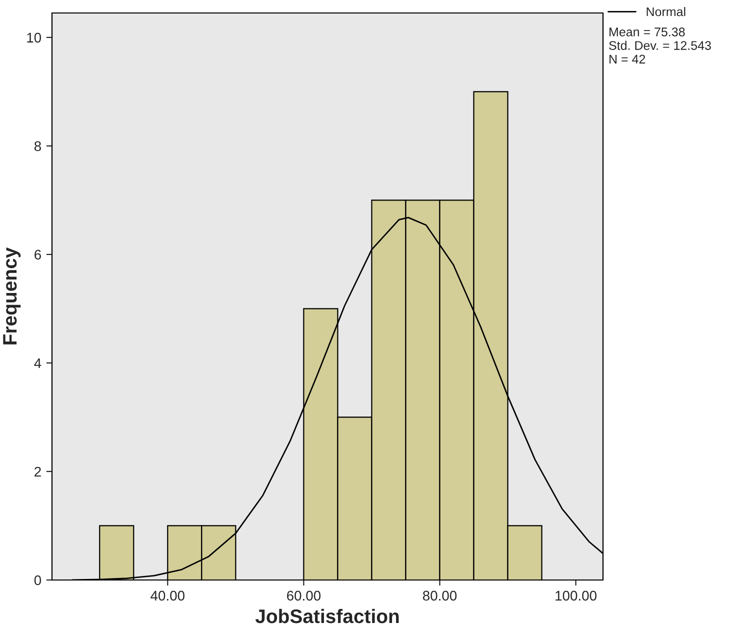 The width and height of the screenshot is (743, 644). I want to click on y-tick-label: 6, so click(37, 255).